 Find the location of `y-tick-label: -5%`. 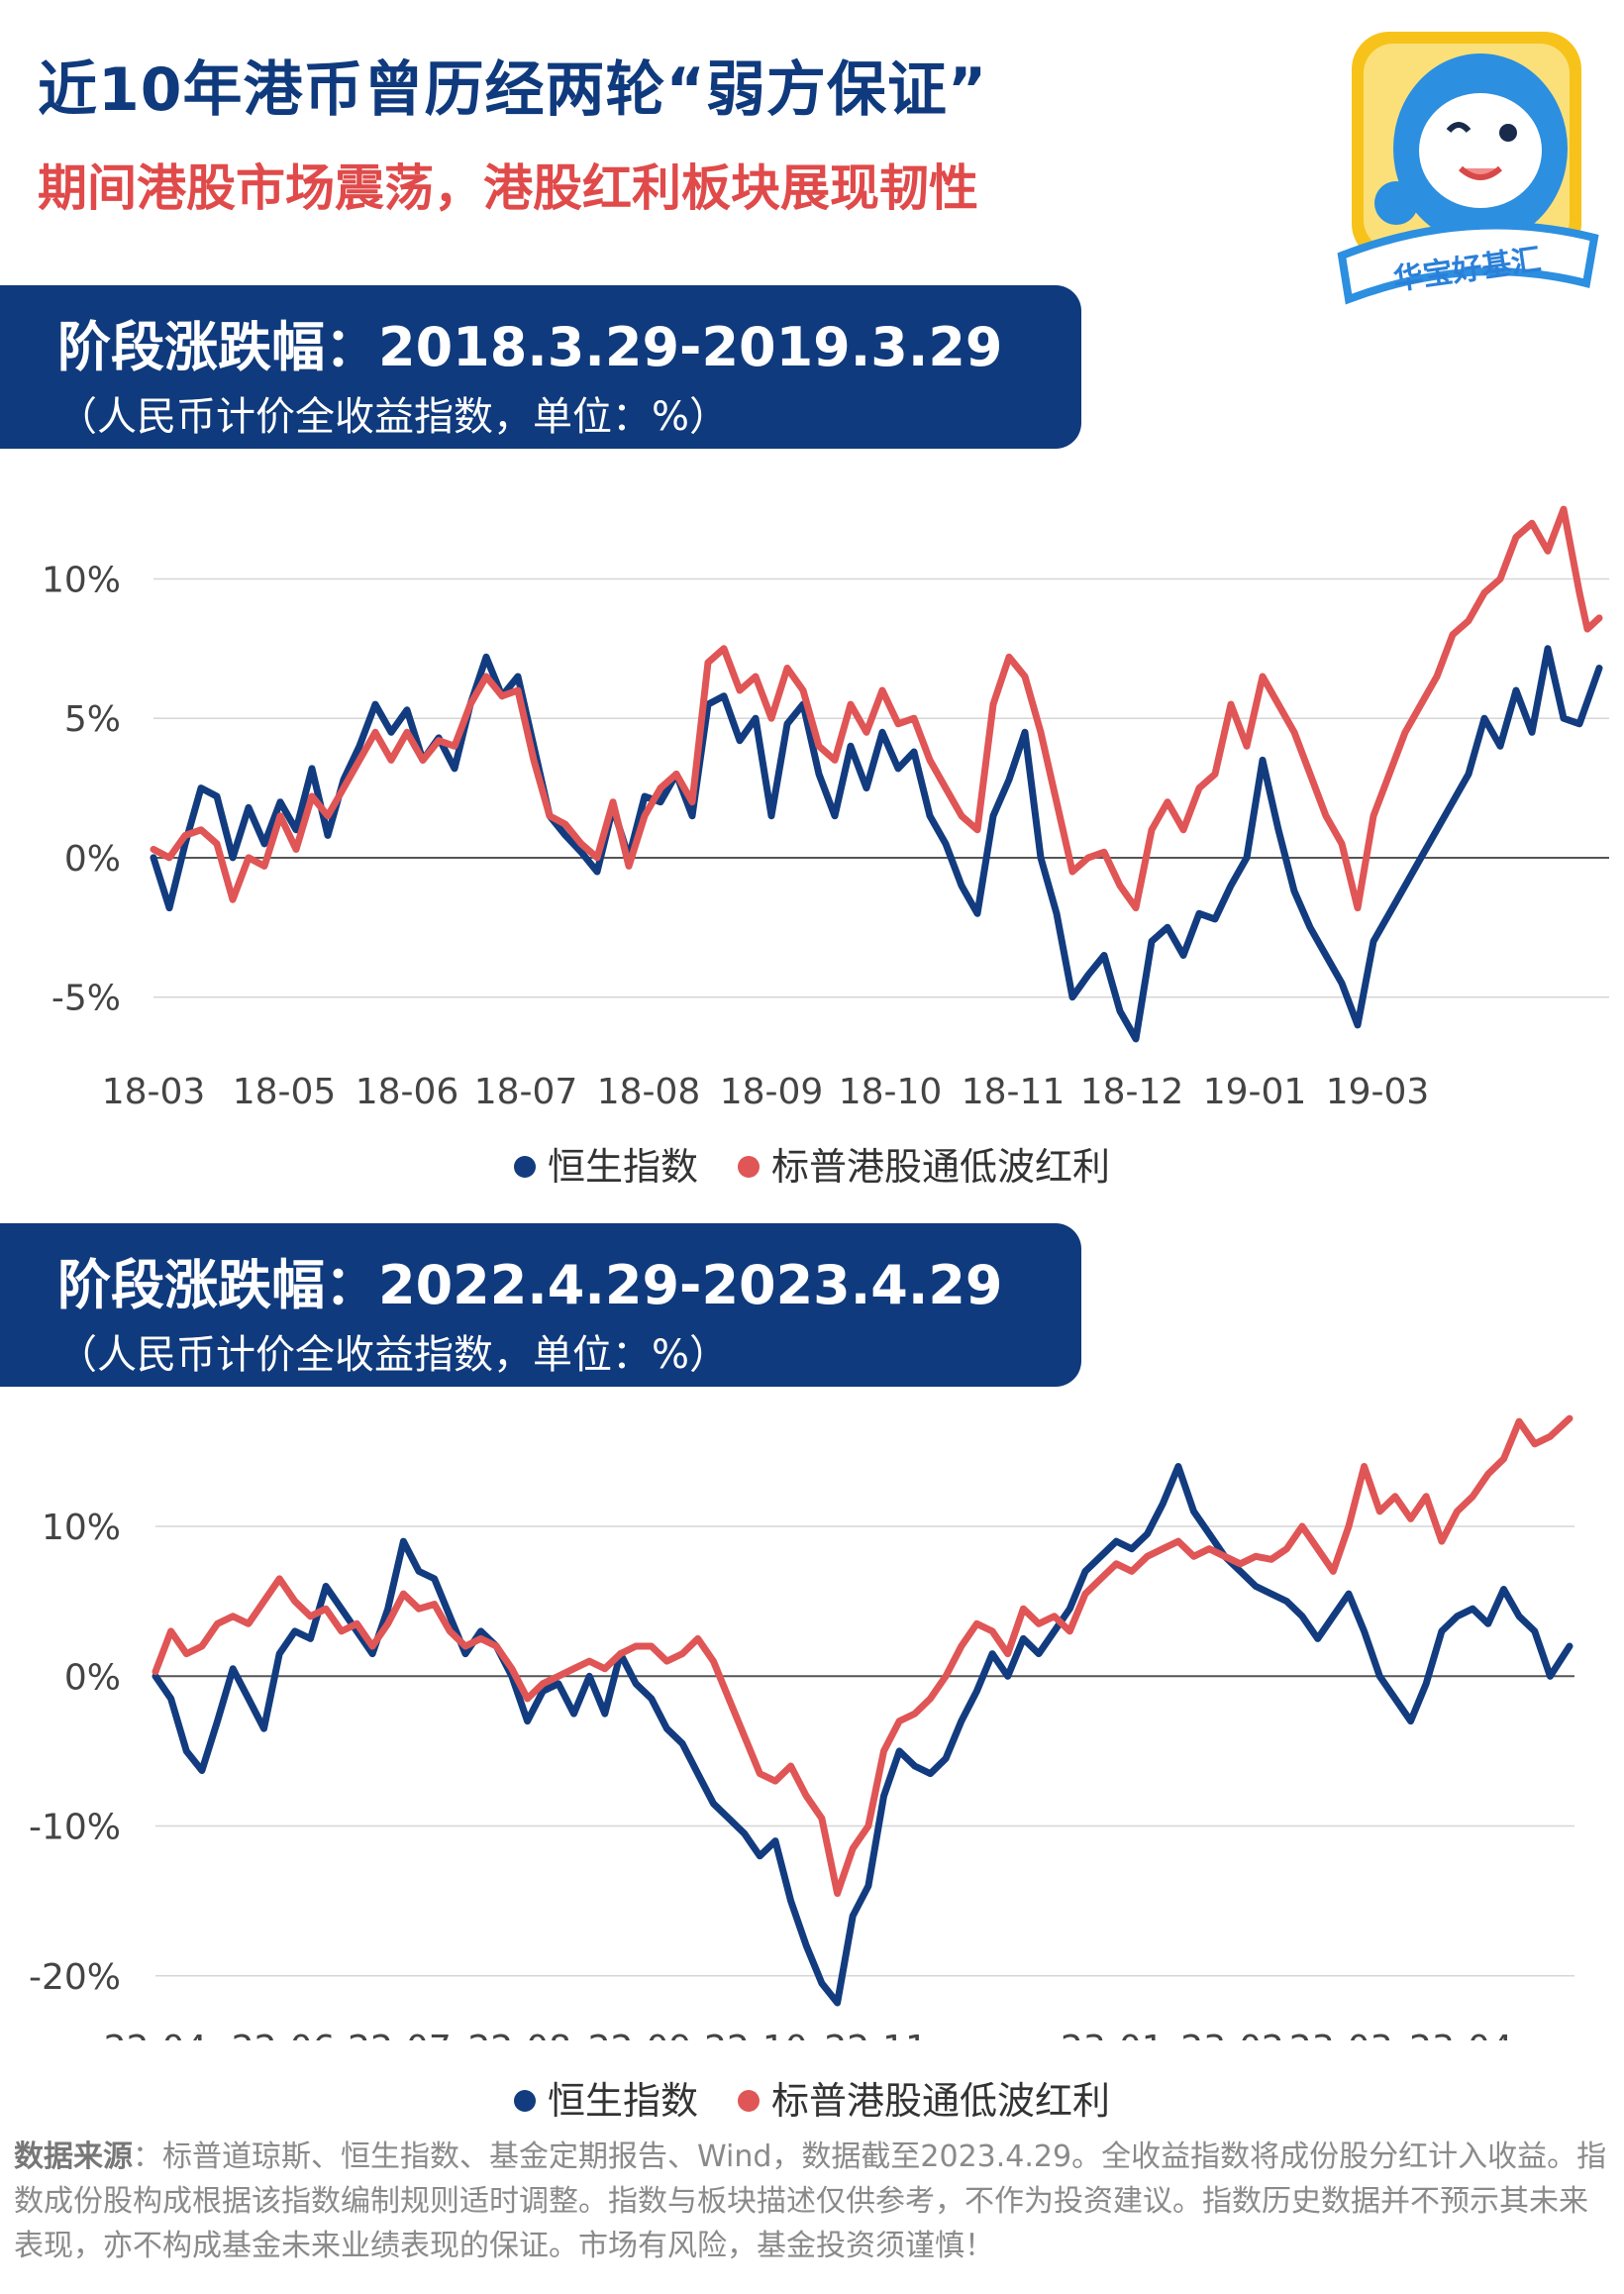

y-tick-label: -5% is located at coordinates (86, 999).